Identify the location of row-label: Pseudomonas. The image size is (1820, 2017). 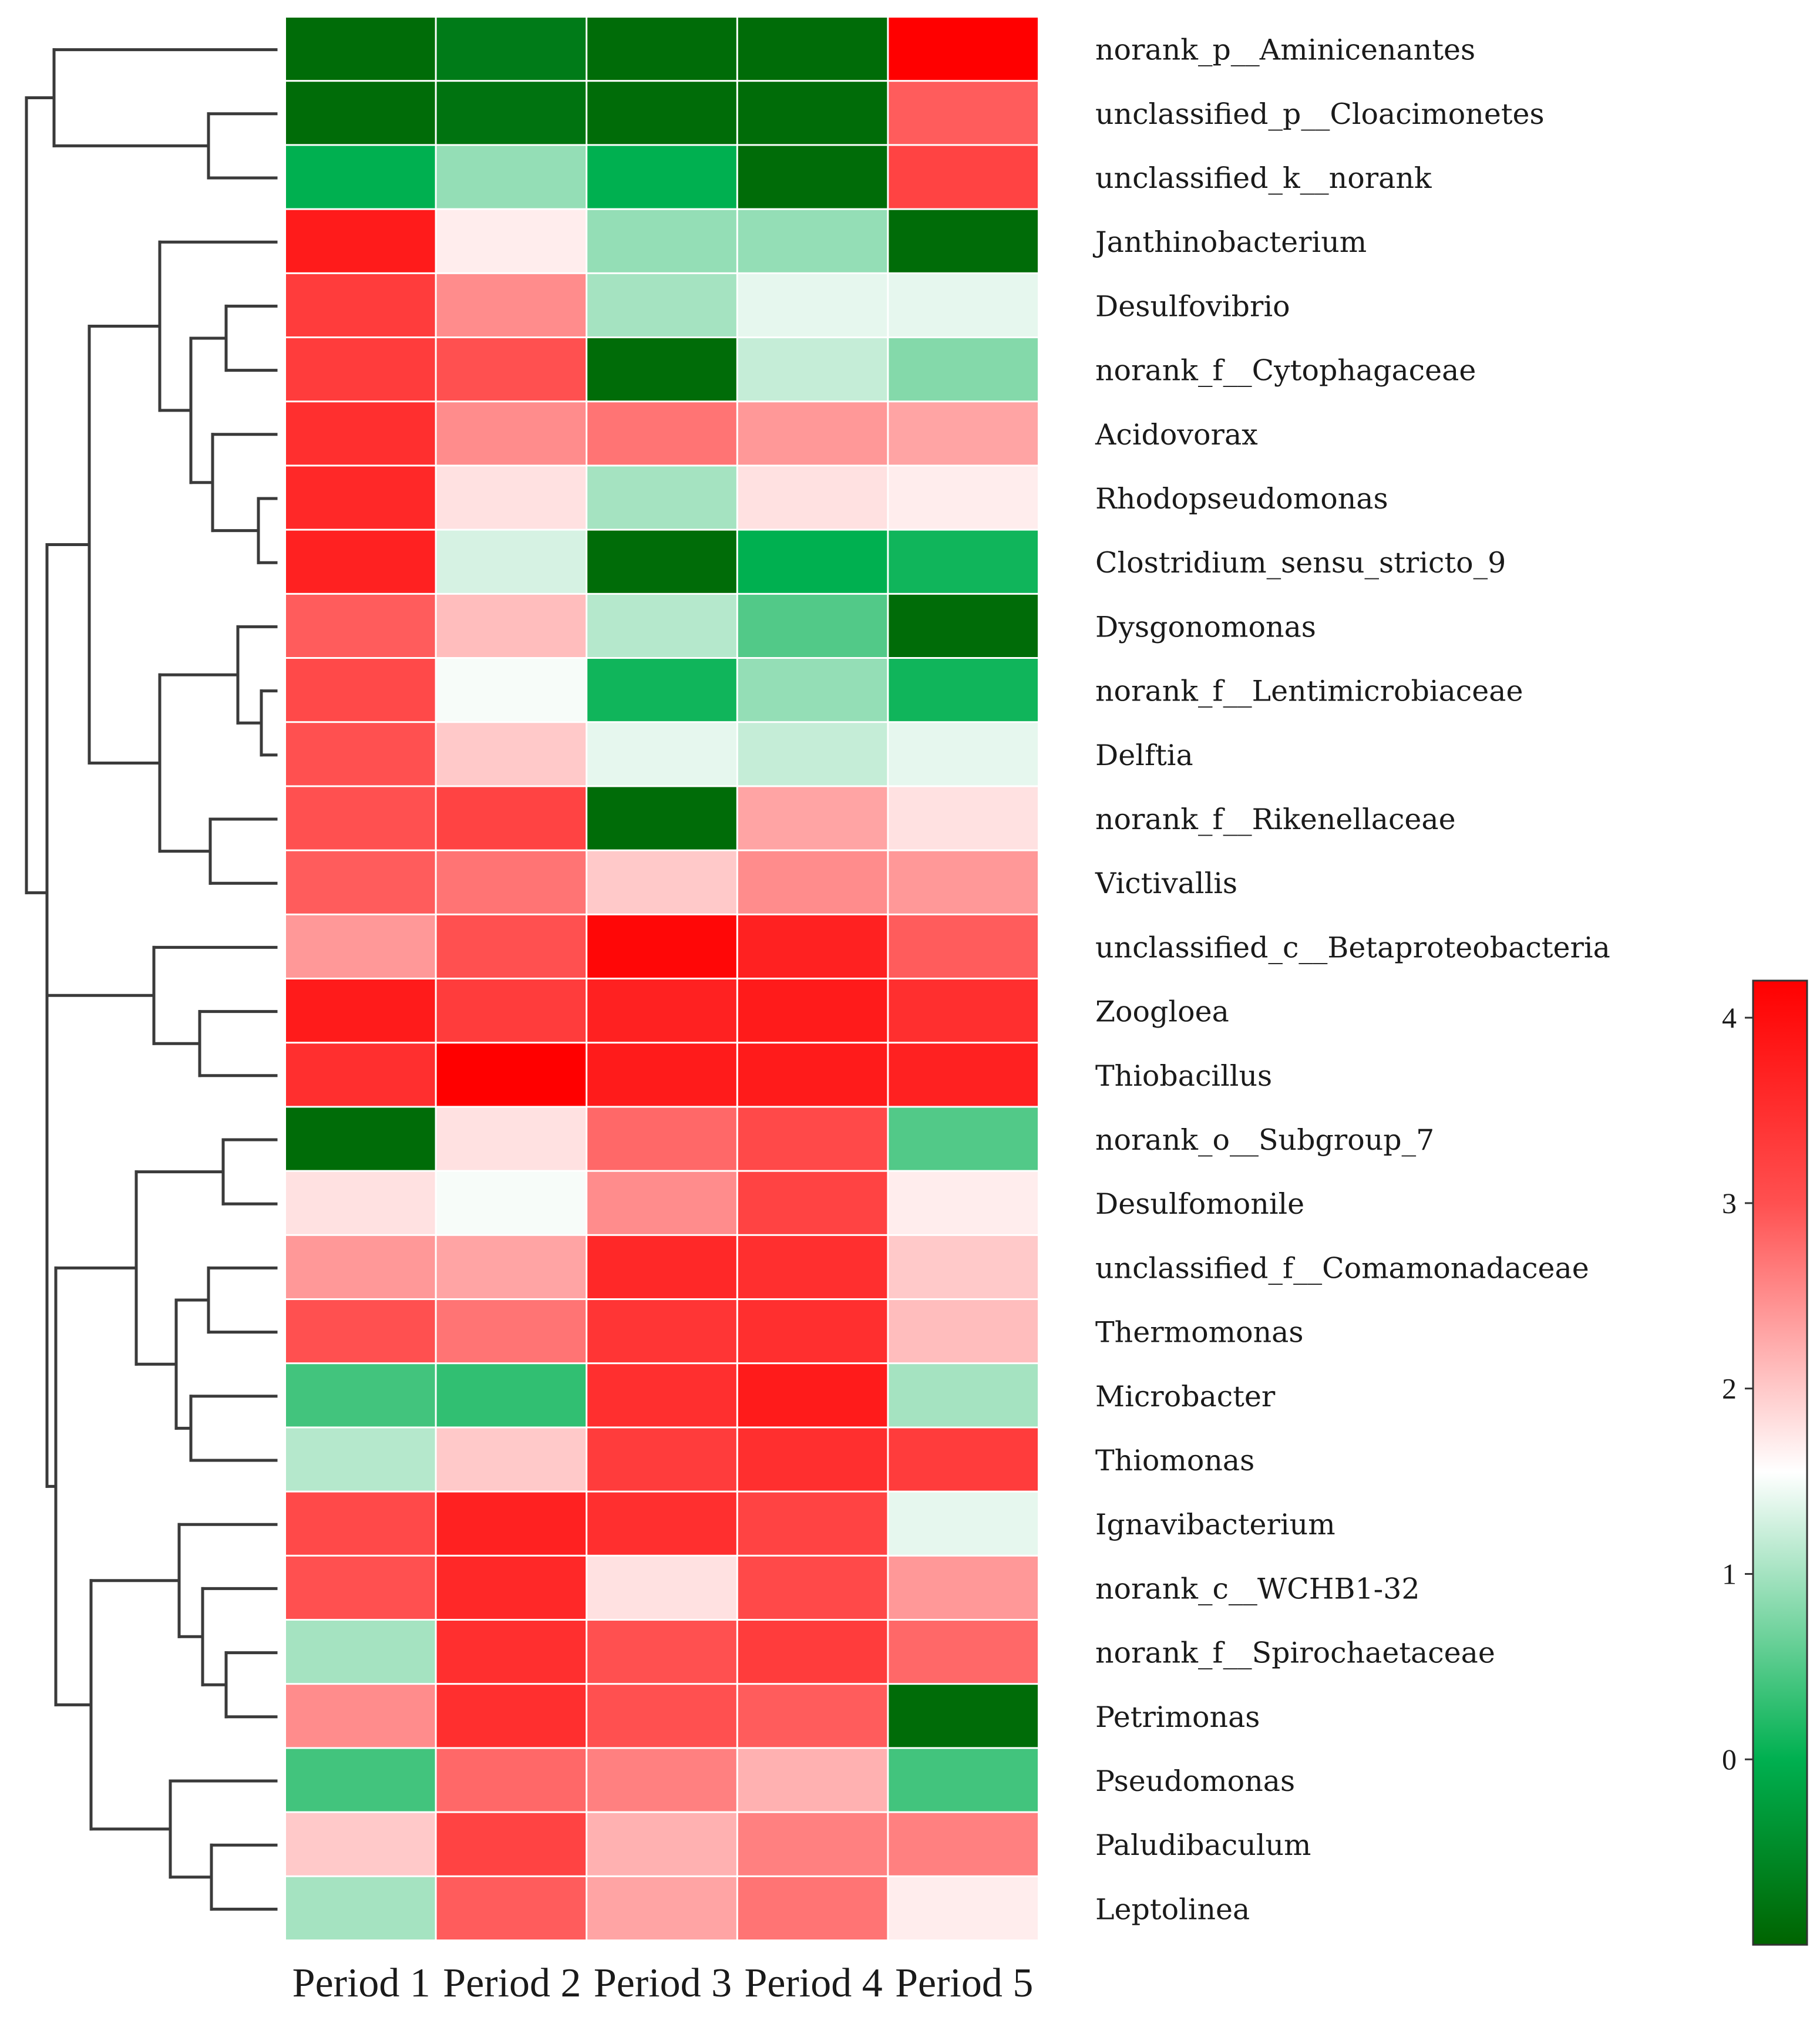
(1195, 1782).